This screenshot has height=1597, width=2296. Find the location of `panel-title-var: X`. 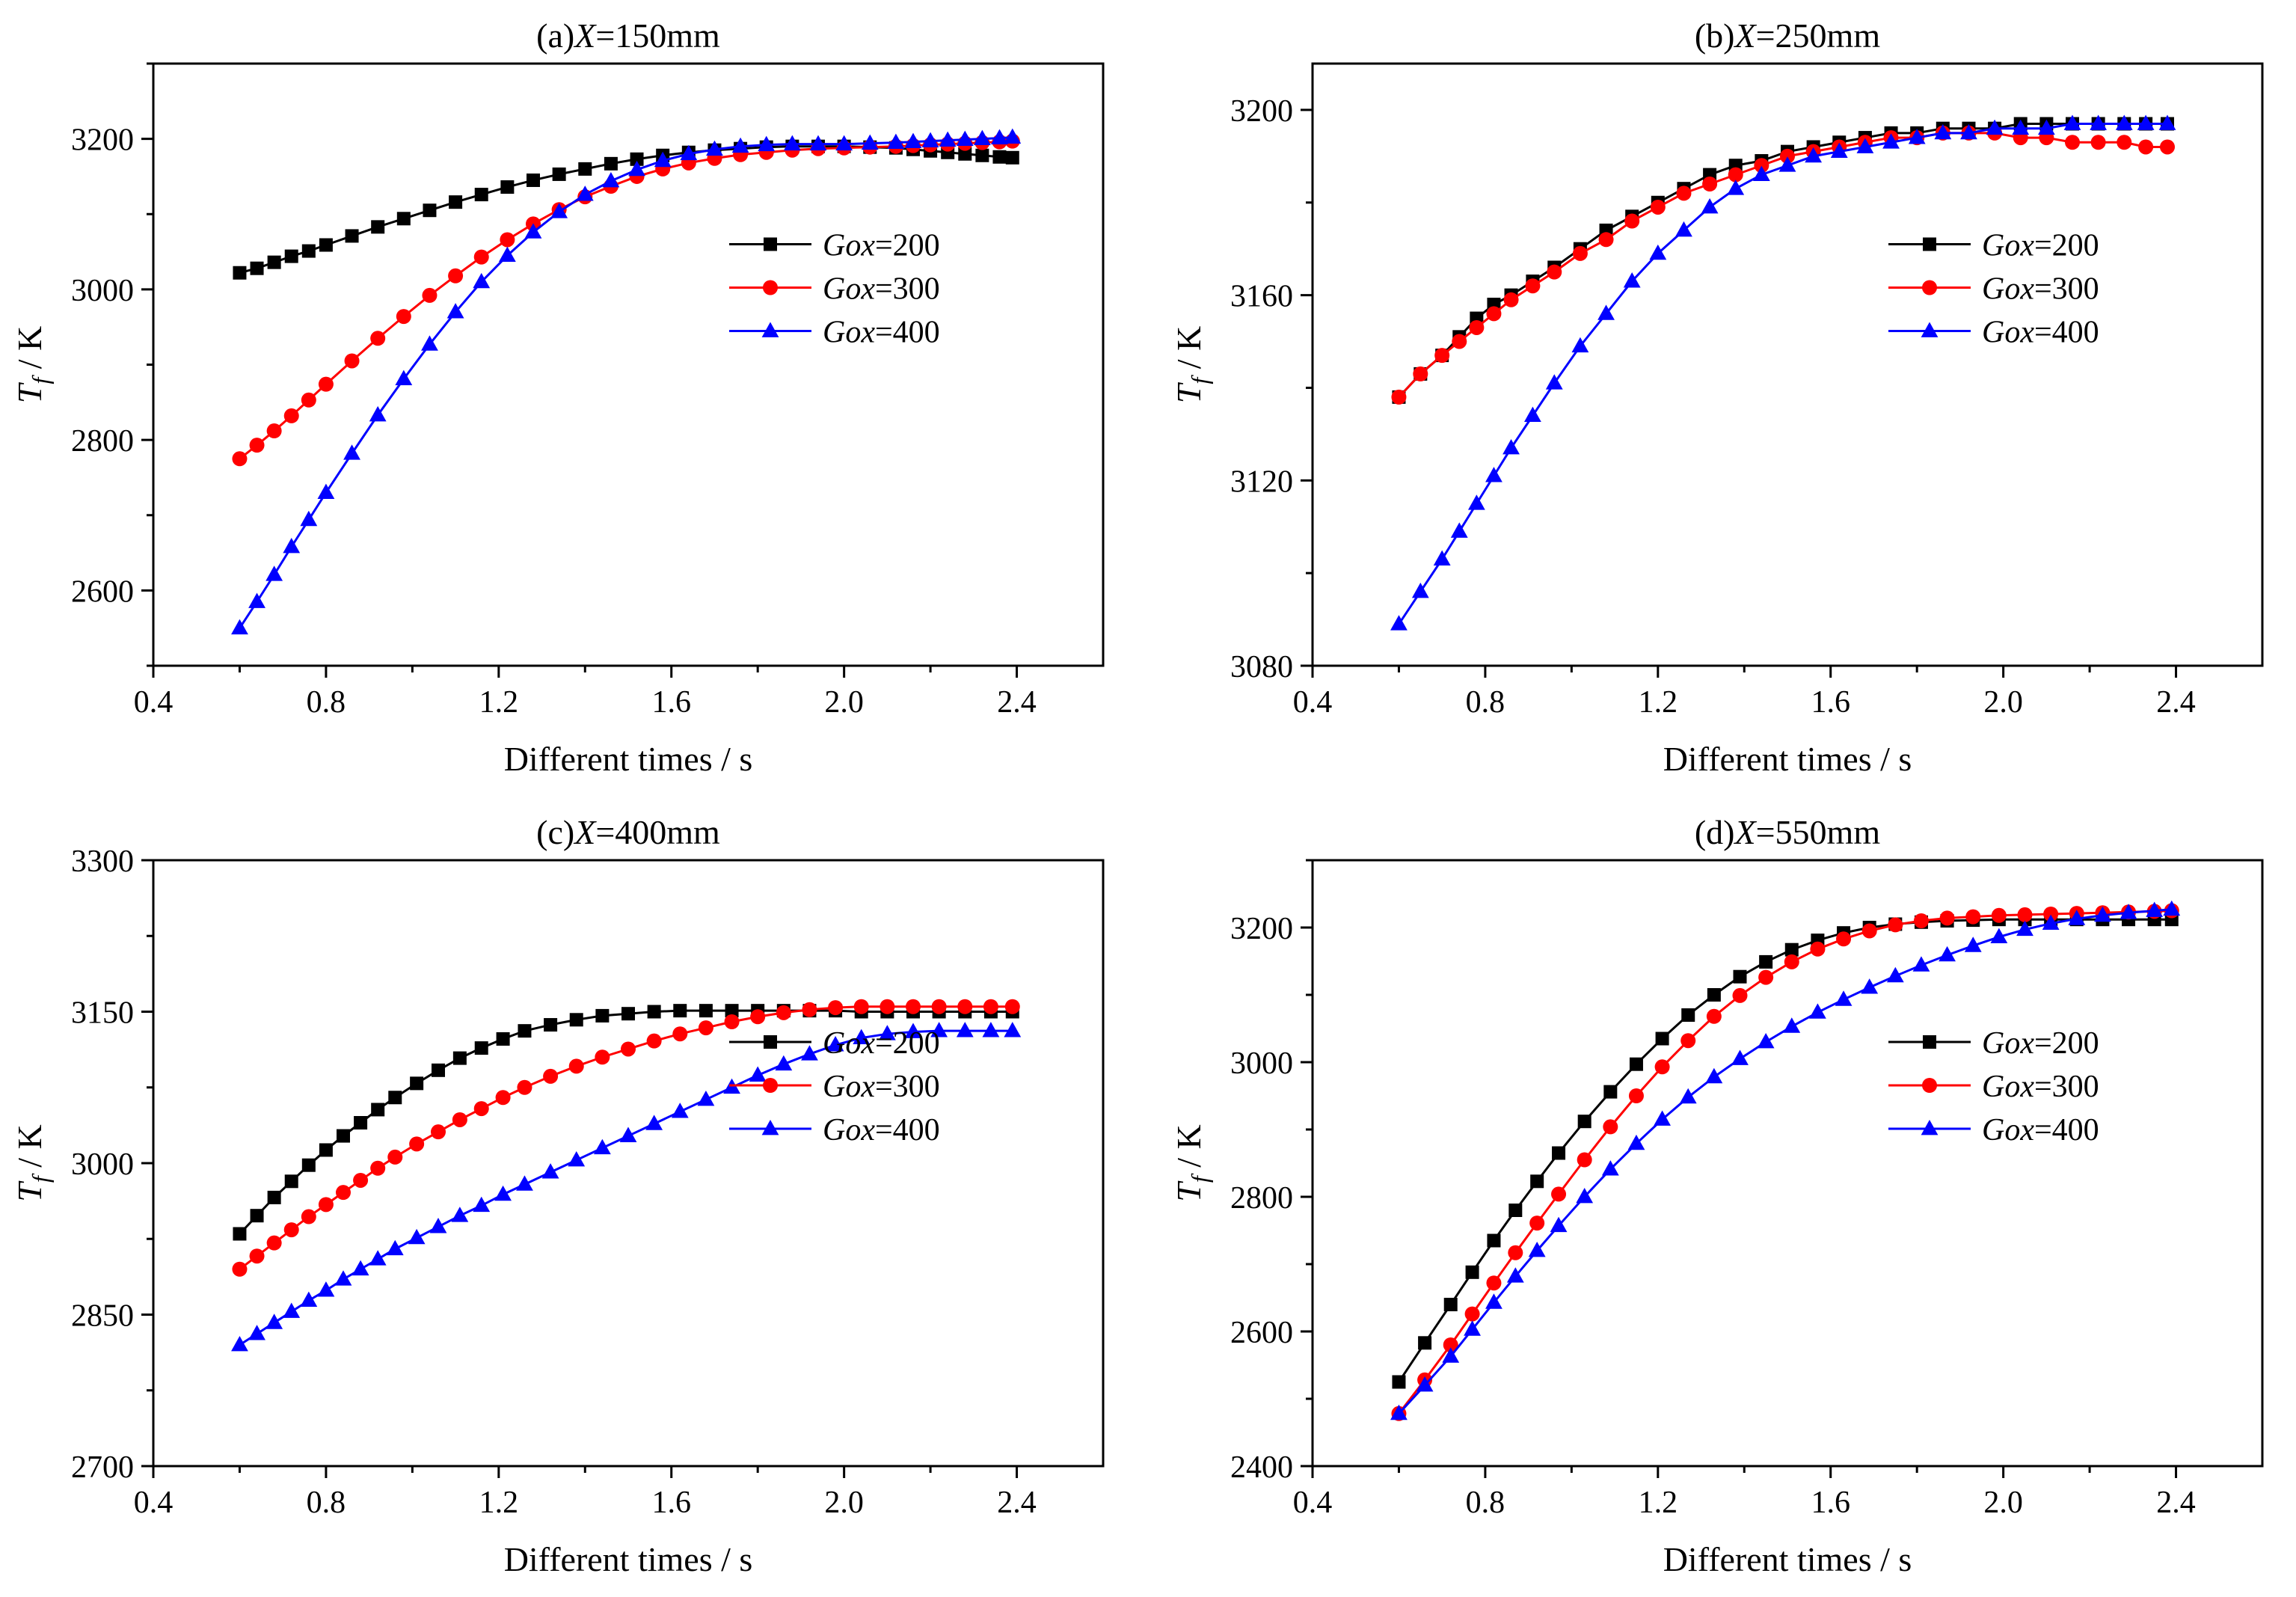

panel-title-var: X is located at coordinates (1746, 35).